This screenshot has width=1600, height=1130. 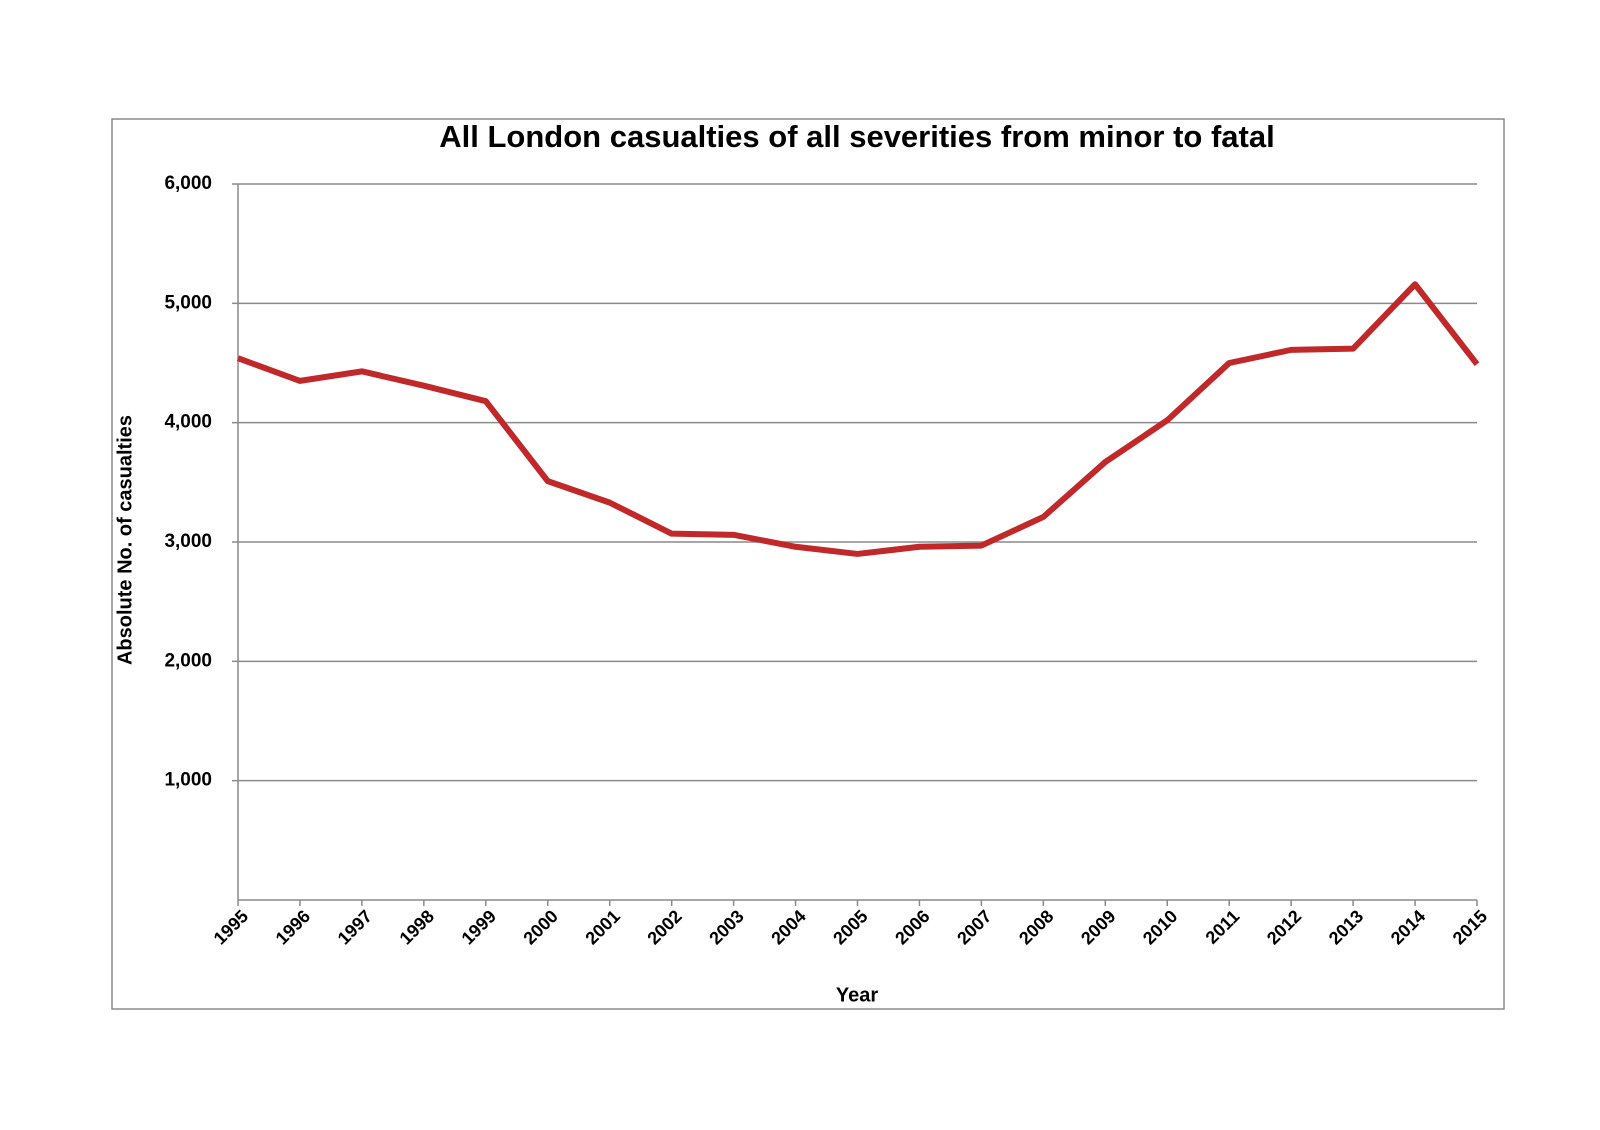 What do you see at coordinates (1284, 927) in the screenshot?
I see `x-tick-label: 2012` at bounding box center [1284, 927].